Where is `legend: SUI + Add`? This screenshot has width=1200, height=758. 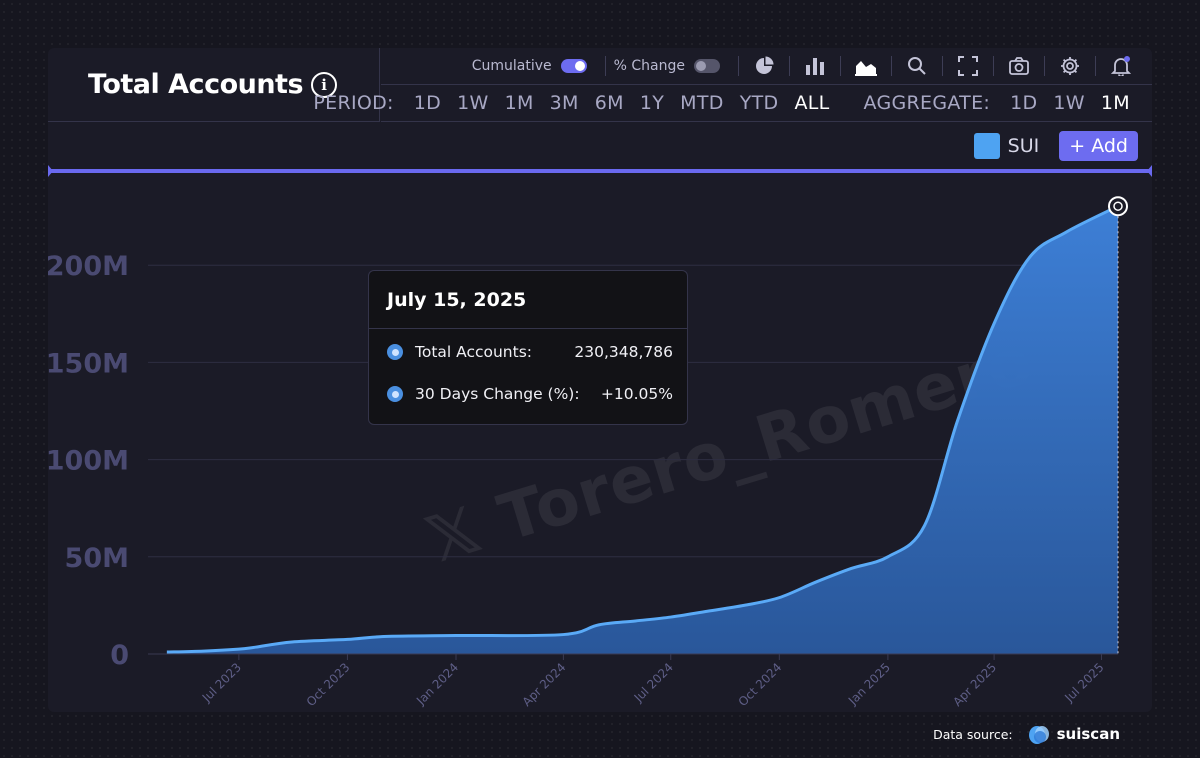
legend: SUI + Add is located at coordinates (600, 146).